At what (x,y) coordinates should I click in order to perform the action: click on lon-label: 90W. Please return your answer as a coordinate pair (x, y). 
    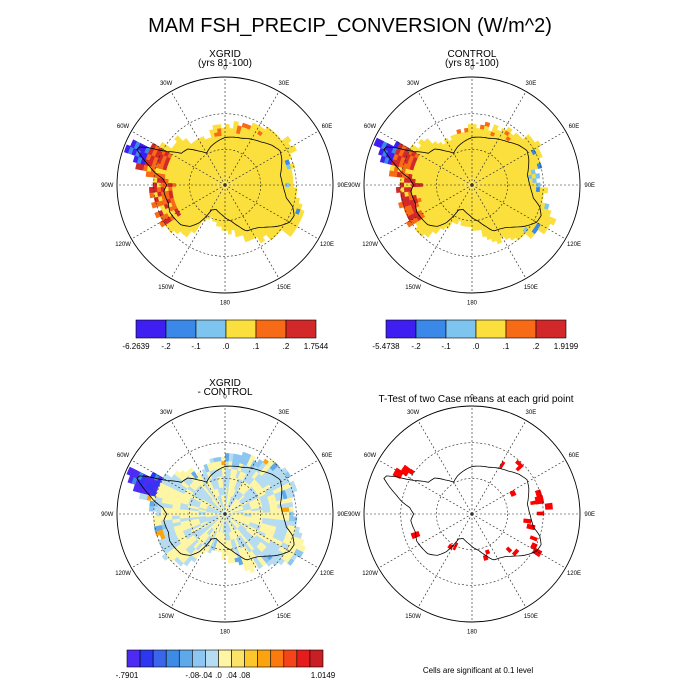
    Looking at the image, I should click on (107, 186).